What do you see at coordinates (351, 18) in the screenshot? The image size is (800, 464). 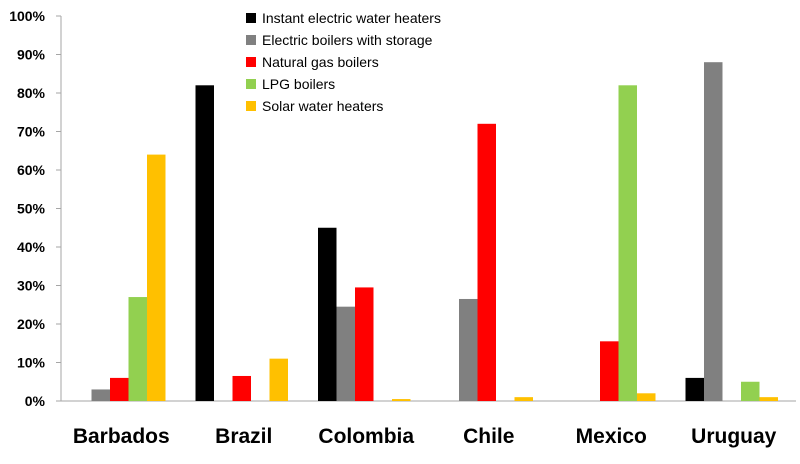 I see `legend-label: Instant electric water heaters` at bounding box center [351, 18].